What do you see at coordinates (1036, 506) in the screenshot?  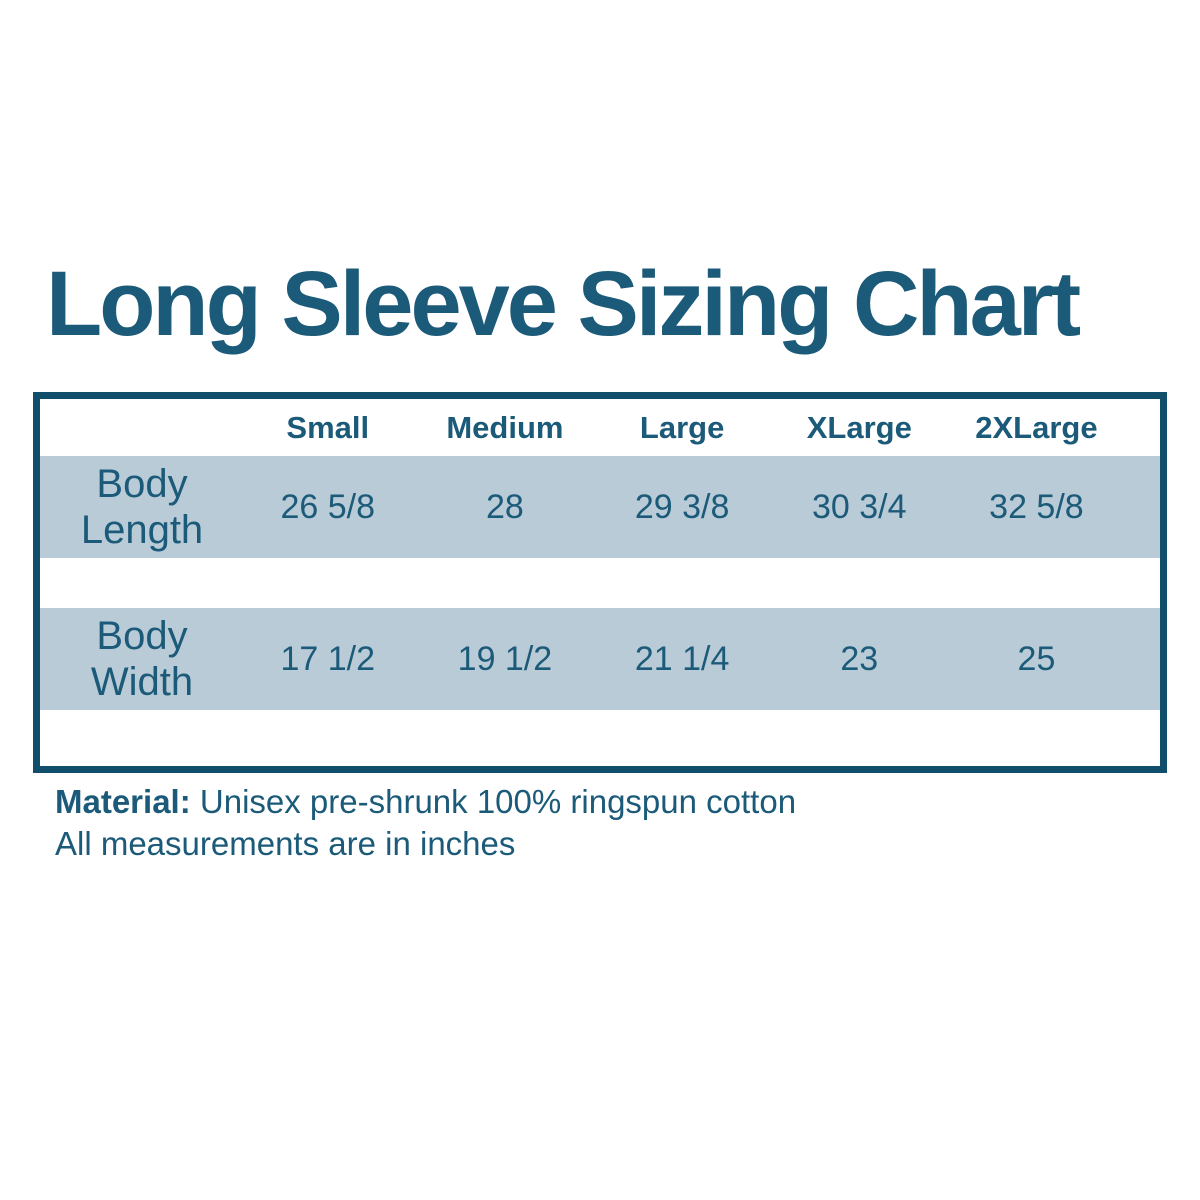 I see `body-length-2xlarge: 32 5/8` at bounding box center [1036, 506].